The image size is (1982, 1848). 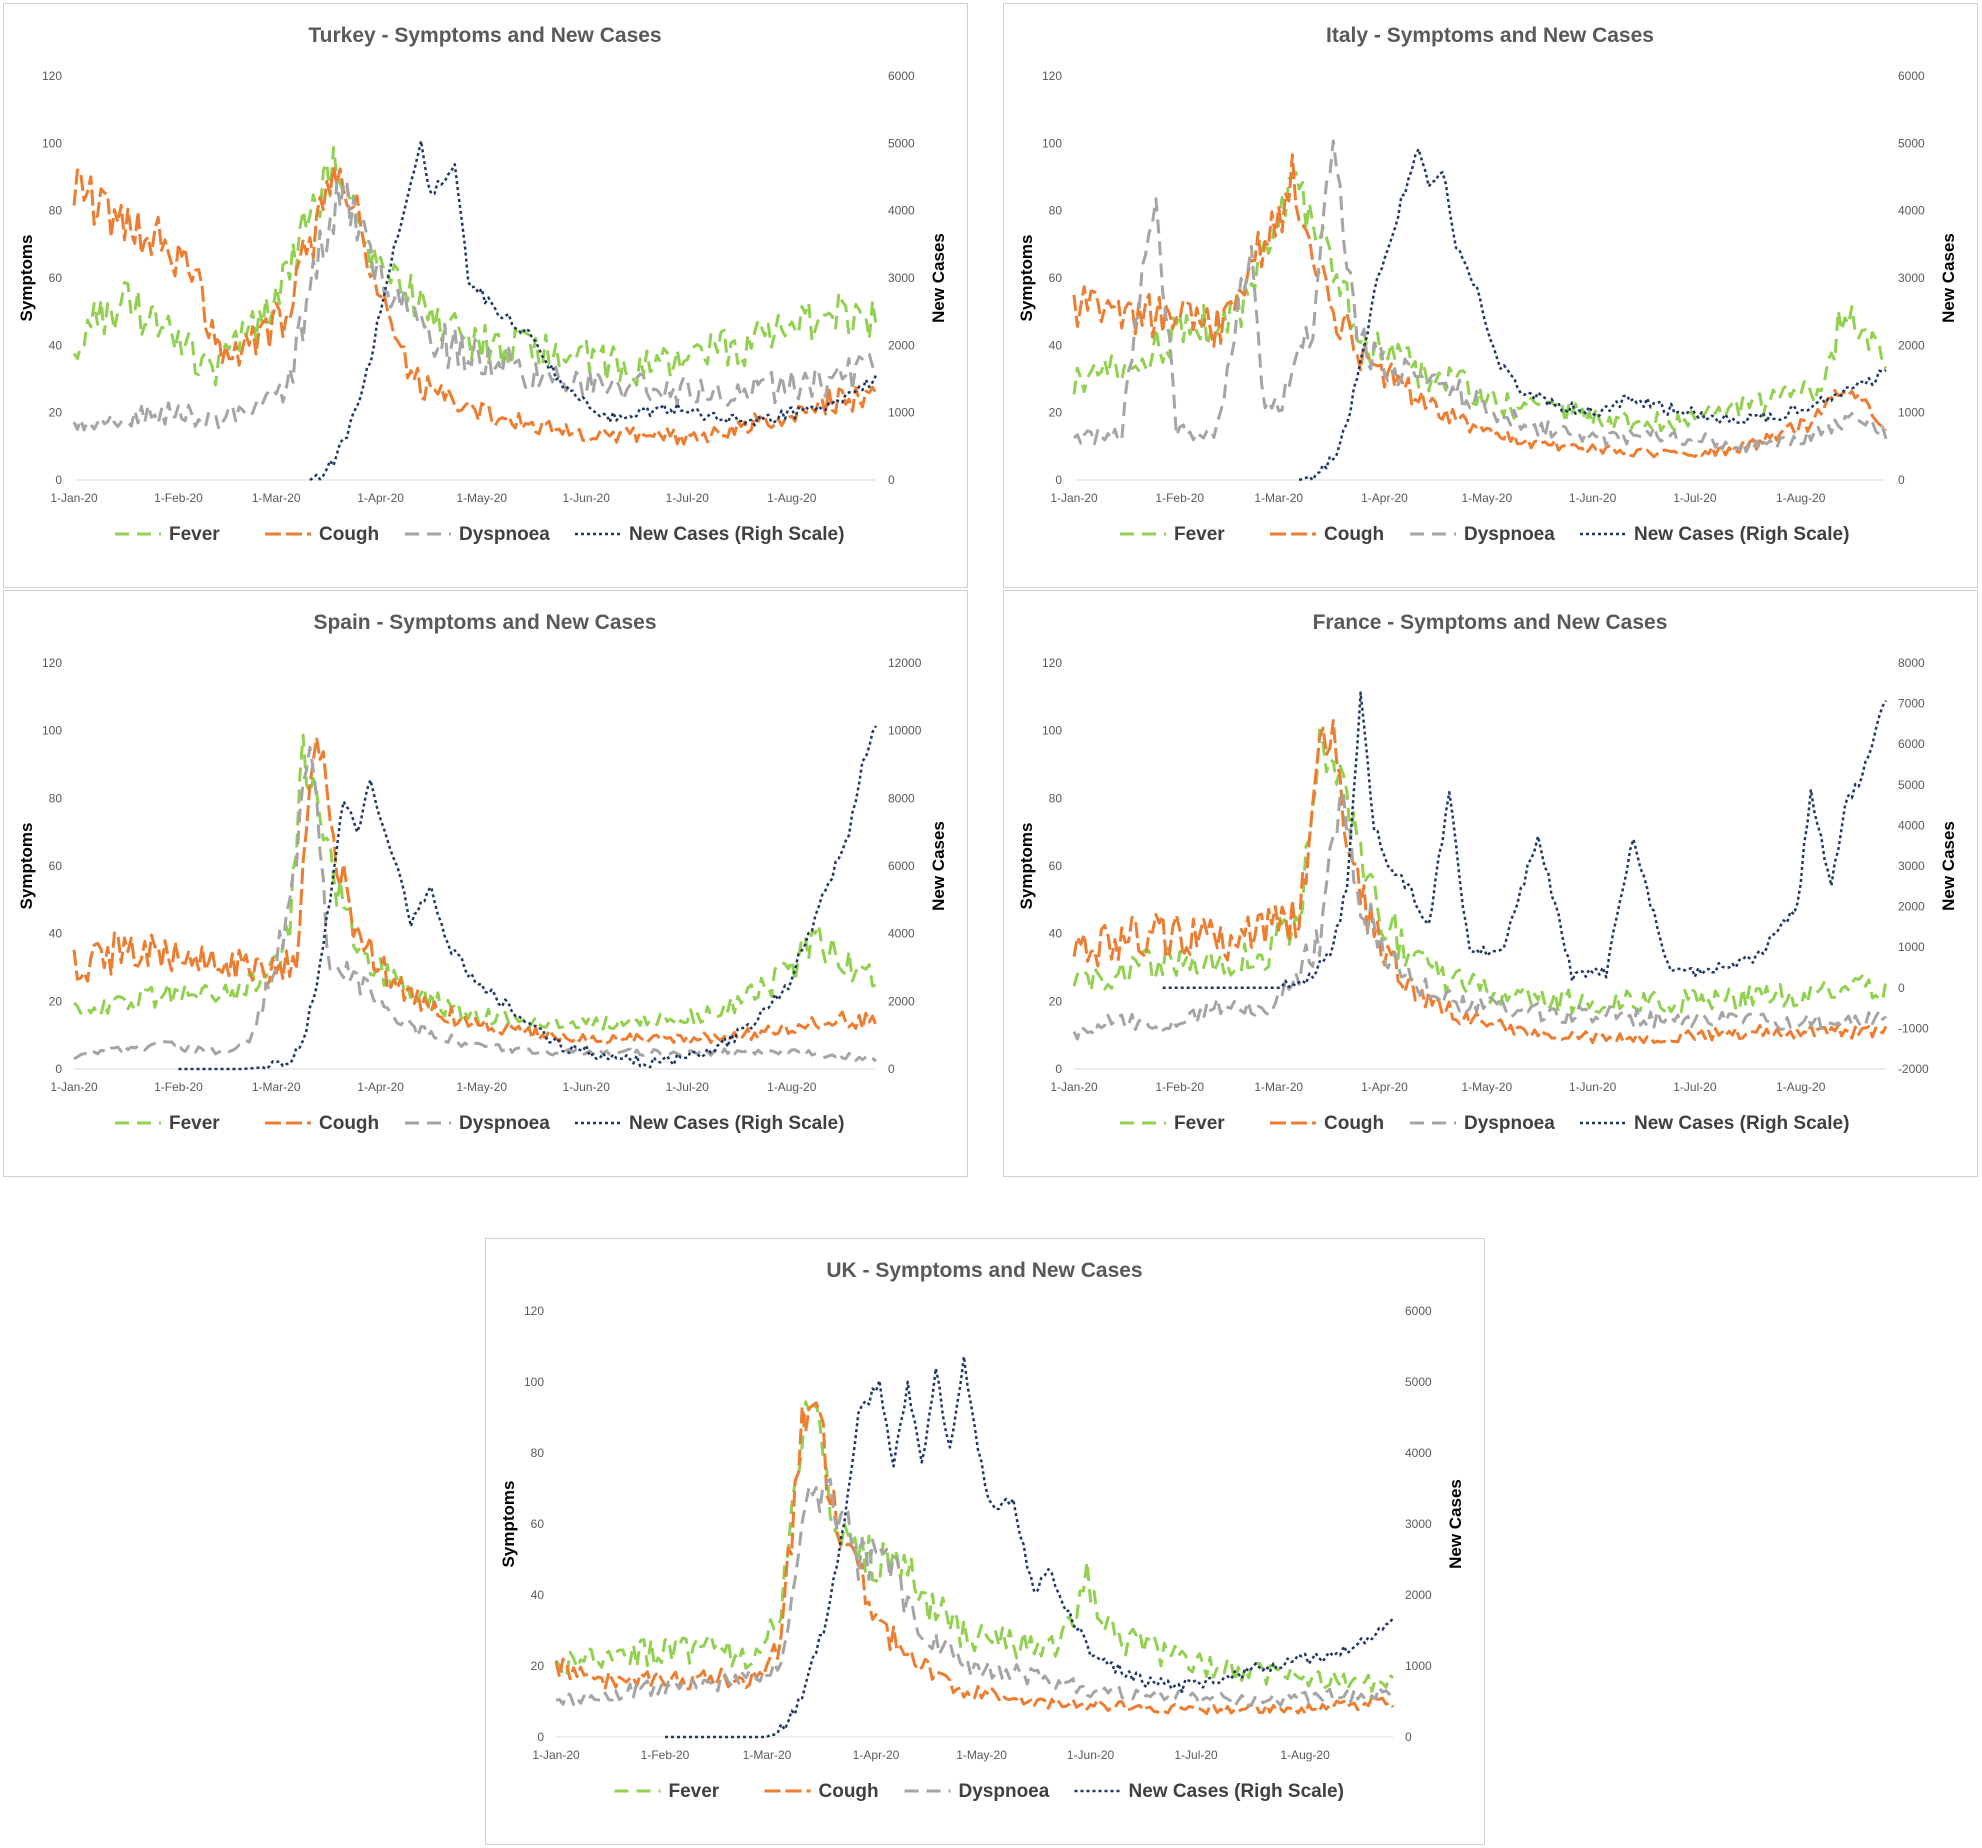 What do you see at coordinates (484, 35) in the screenshot?
I see `chart-title: Turkey - Symptoms and New Cases` at bounding box center [484, 35].